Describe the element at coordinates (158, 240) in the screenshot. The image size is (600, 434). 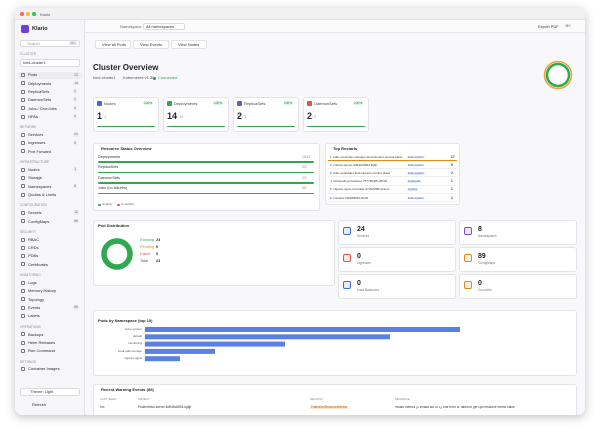
I see `legend-value: 23` at that location.